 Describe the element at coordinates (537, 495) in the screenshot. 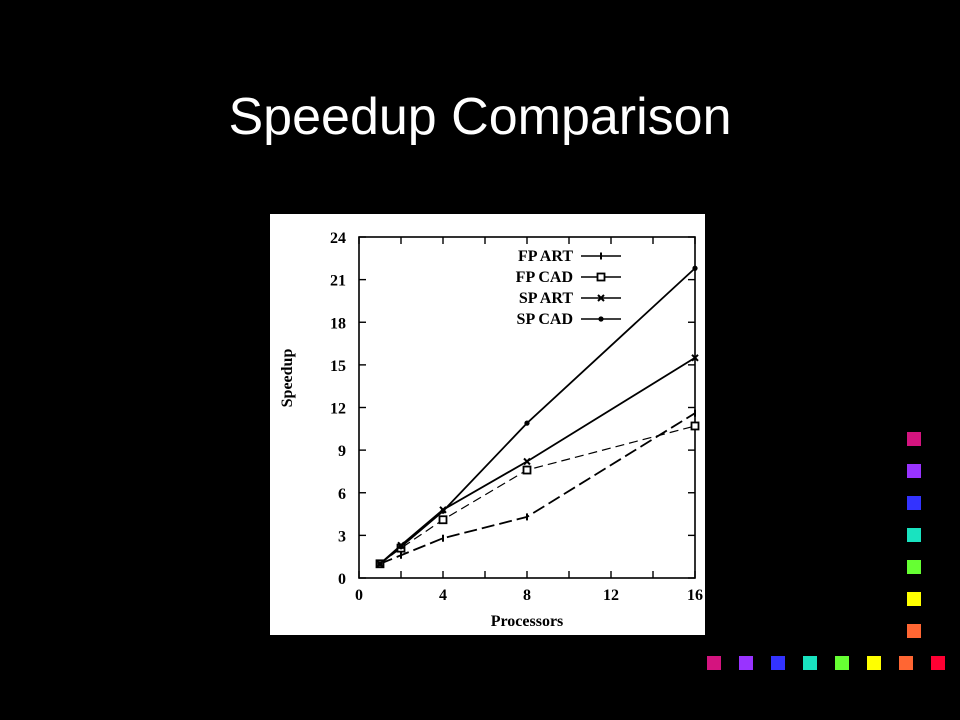

I see `series-line-fp-cad` at that location.